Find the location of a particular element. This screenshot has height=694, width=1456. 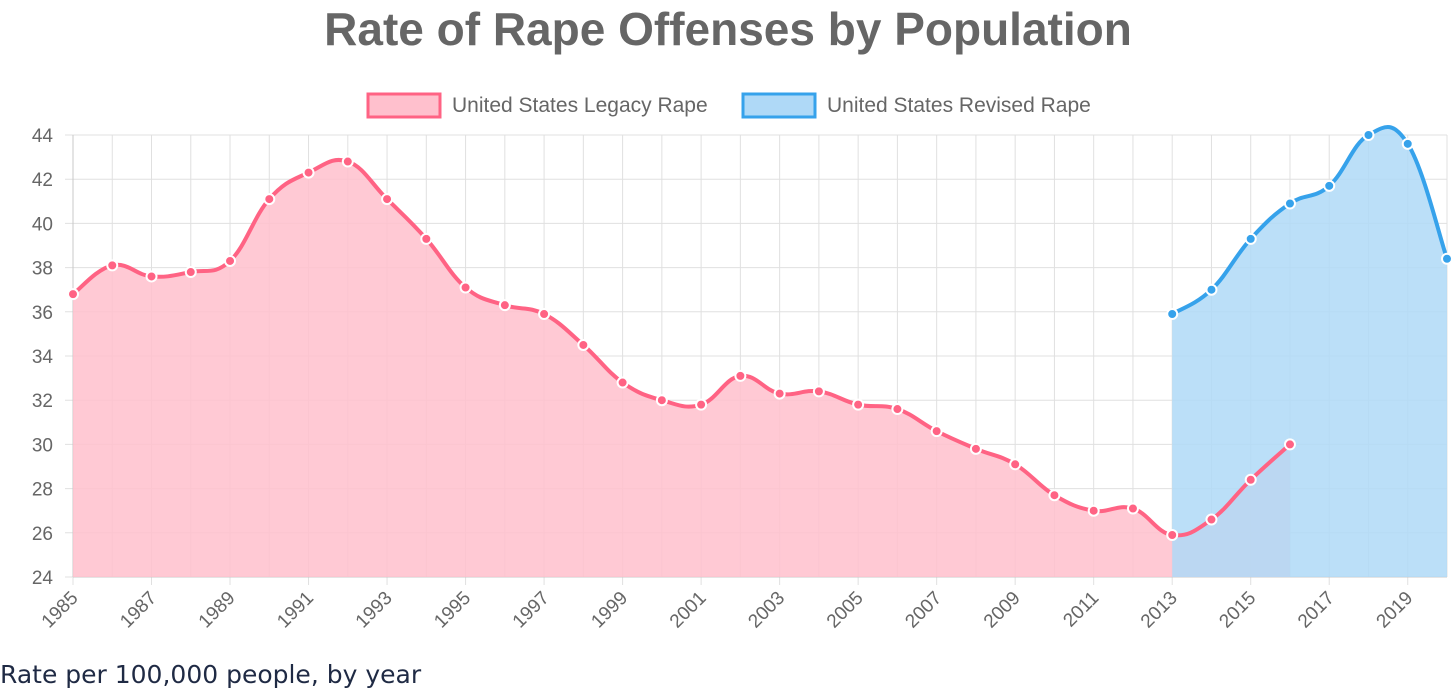

x-tick-label: 1999 is located at coordinates (609, 610).